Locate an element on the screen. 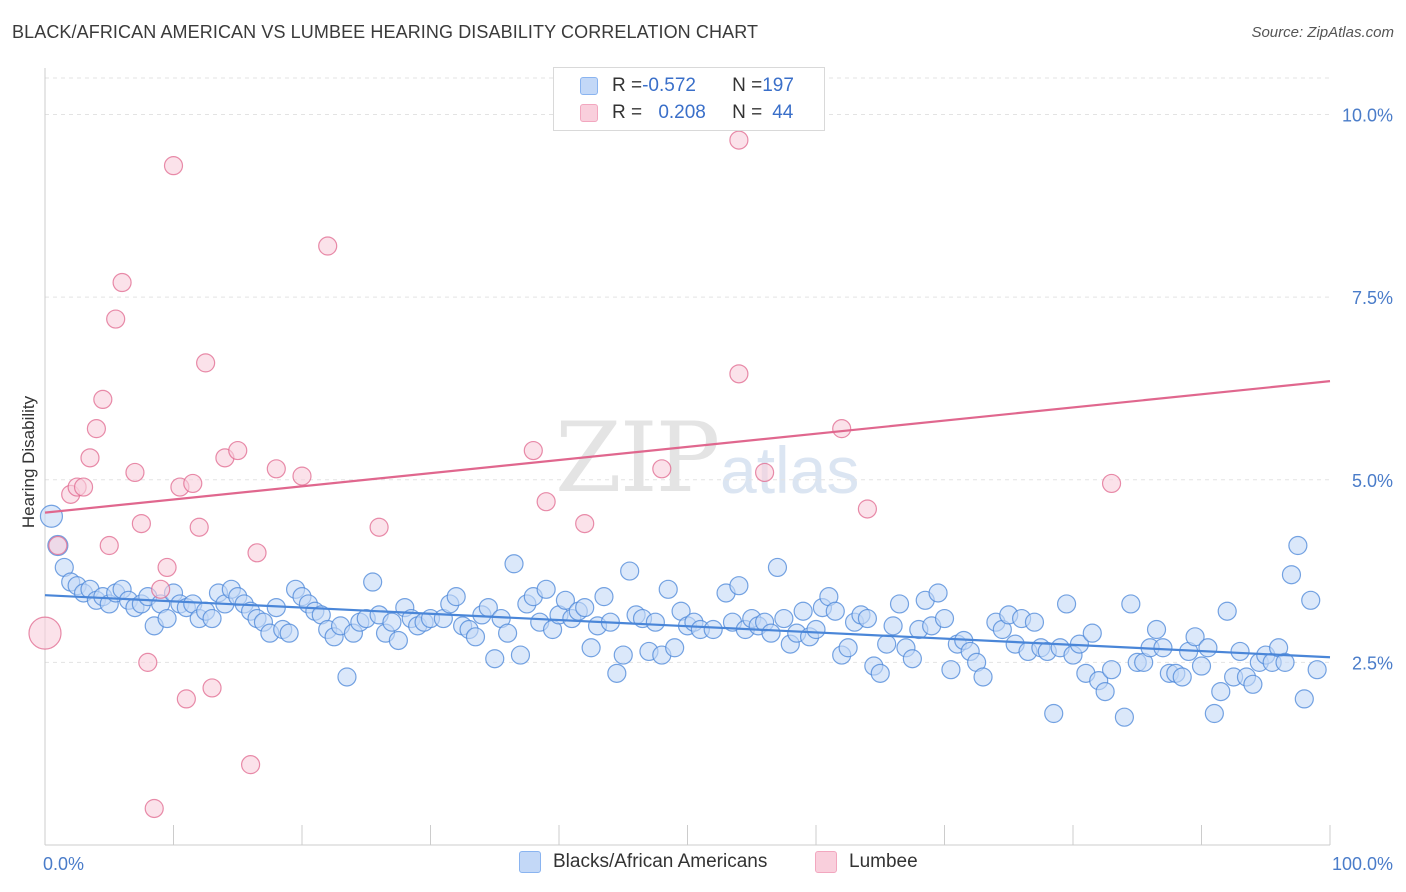 The width and height of the screenshot is (1406, 892). legend-row-lumbee: R = 0.208 N = 44 is located at coordinates (673, 113).